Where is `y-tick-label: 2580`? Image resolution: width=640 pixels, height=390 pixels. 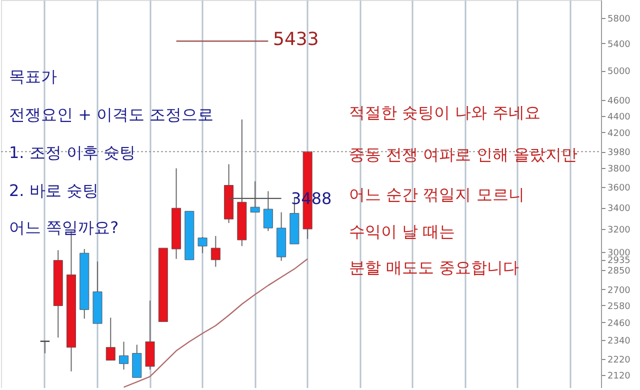
y-tick-label: 2580 is located at coordinates (619, 307).